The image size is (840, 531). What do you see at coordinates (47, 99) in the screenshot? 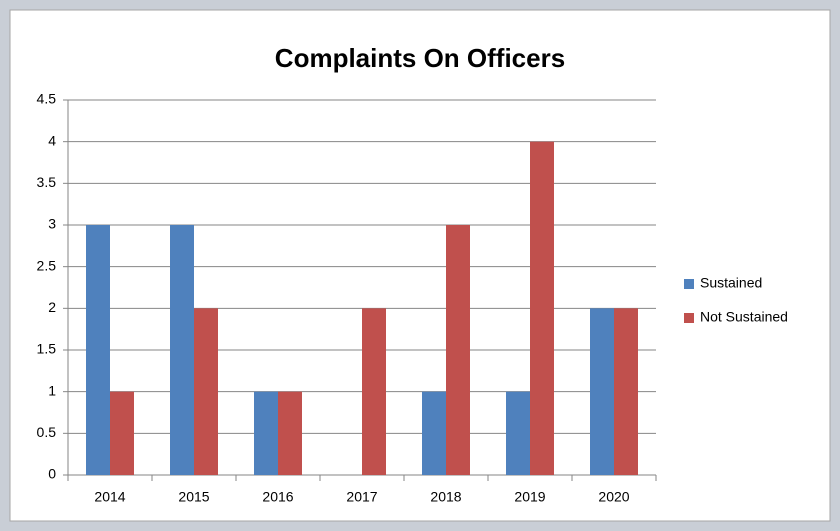
I see `y-tick-label: 4.5` at bounding box center [47, 99].